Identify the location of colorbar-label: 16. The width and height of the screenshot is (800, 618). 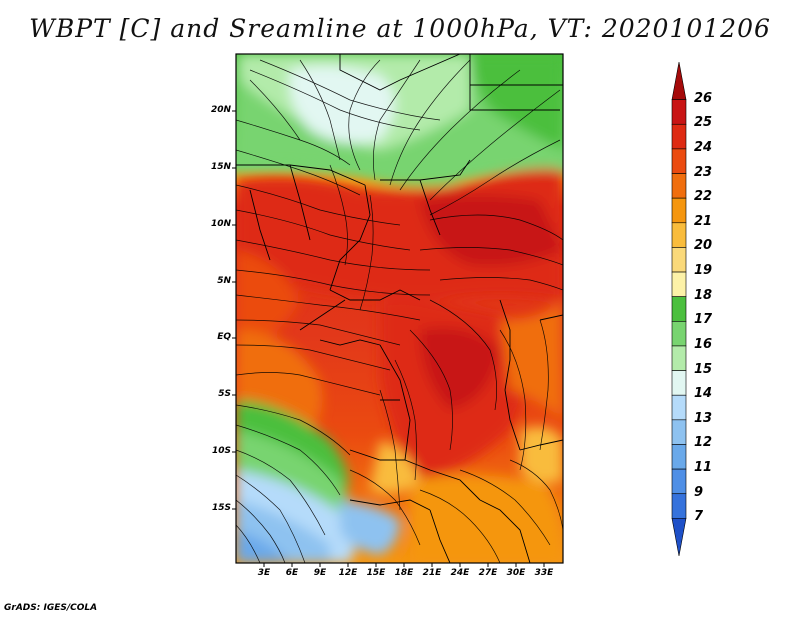
(703, 344).